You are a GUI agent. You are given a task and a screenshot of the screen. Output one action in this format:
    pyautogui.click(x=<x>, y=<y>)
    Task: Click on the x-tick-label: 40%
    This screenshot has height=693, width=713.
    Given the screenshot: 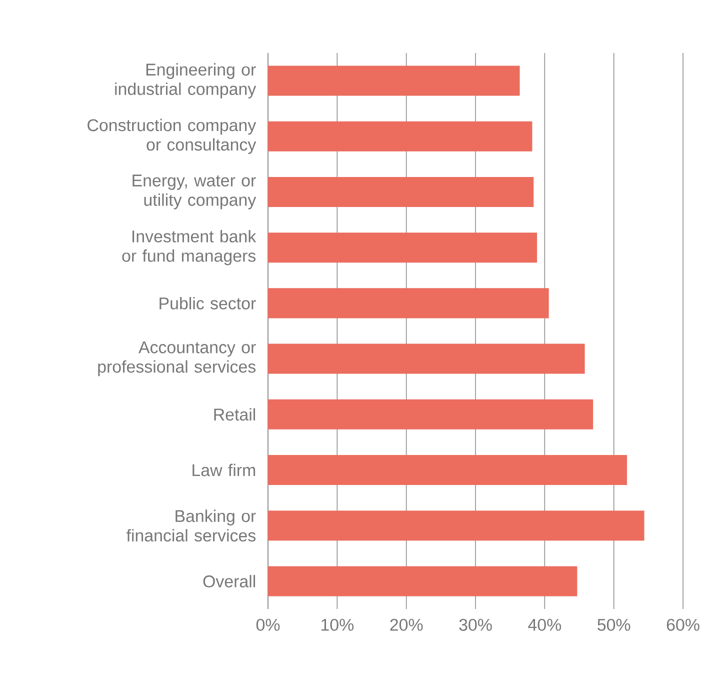 What is the action you would take?
    pyautogui.click(x=545, y=624)
    